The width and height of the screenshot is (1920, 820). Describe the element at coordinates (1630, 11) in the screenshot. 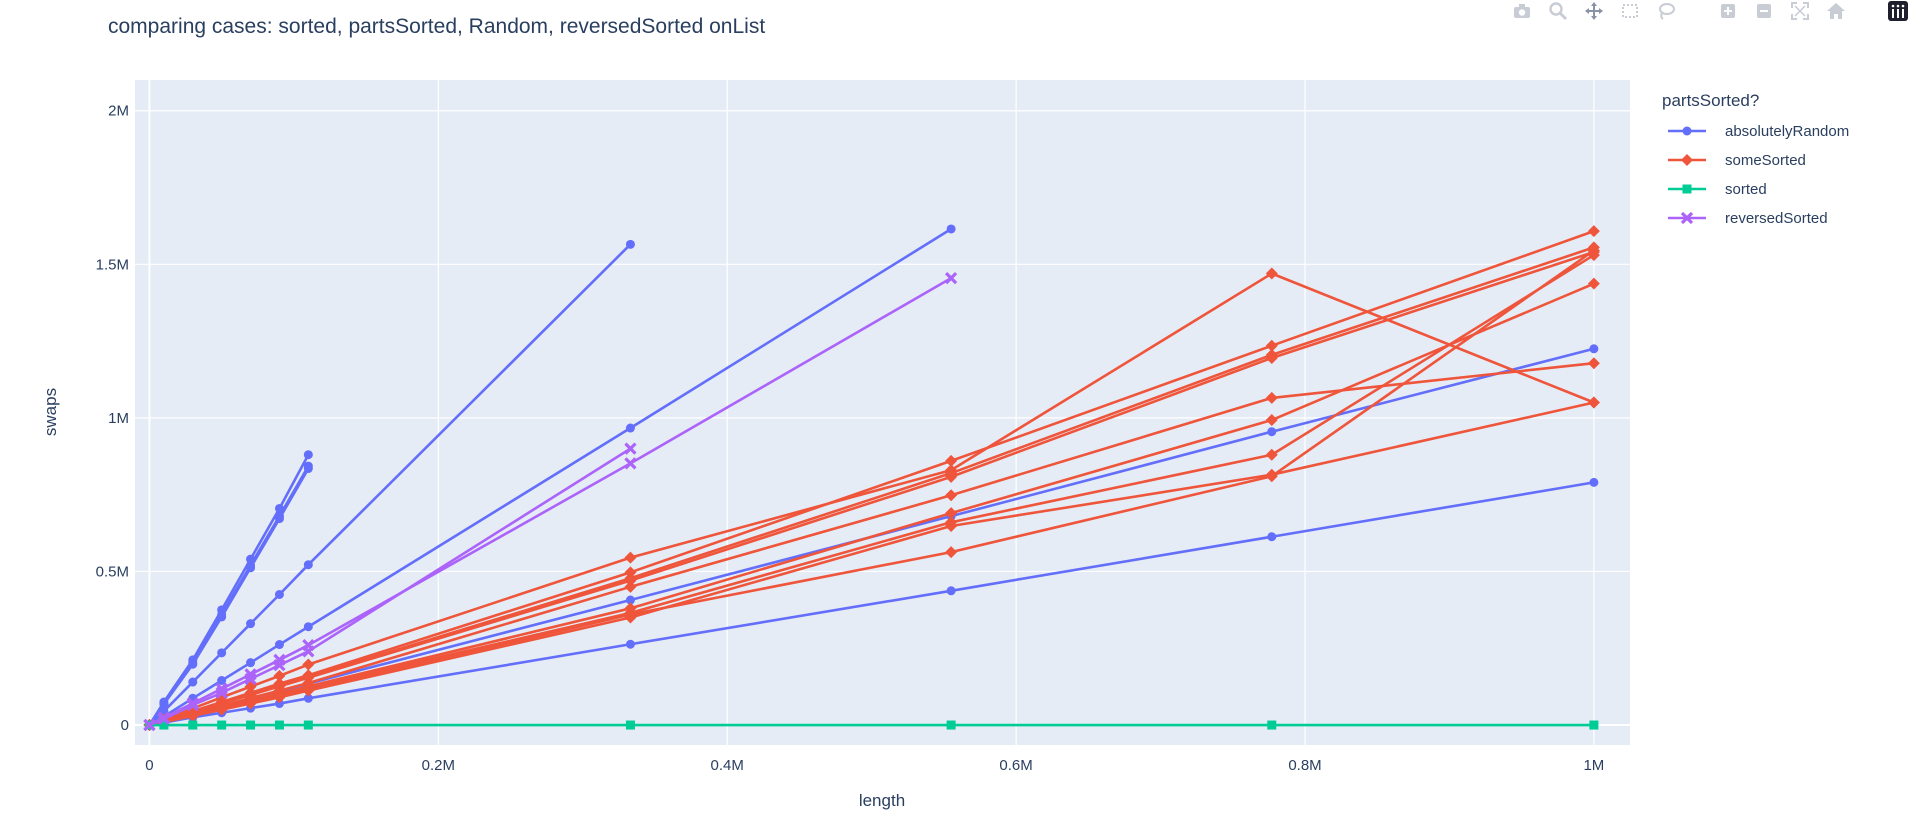

I see `box-select-icon` at that location.